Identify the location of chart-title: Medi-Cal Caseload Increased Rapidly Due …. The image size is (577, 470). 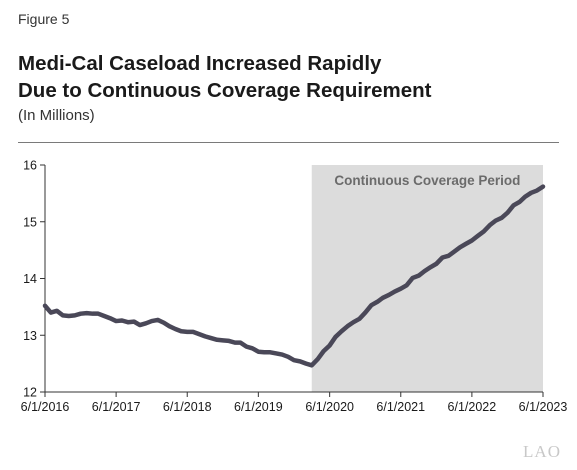
(288, 77).